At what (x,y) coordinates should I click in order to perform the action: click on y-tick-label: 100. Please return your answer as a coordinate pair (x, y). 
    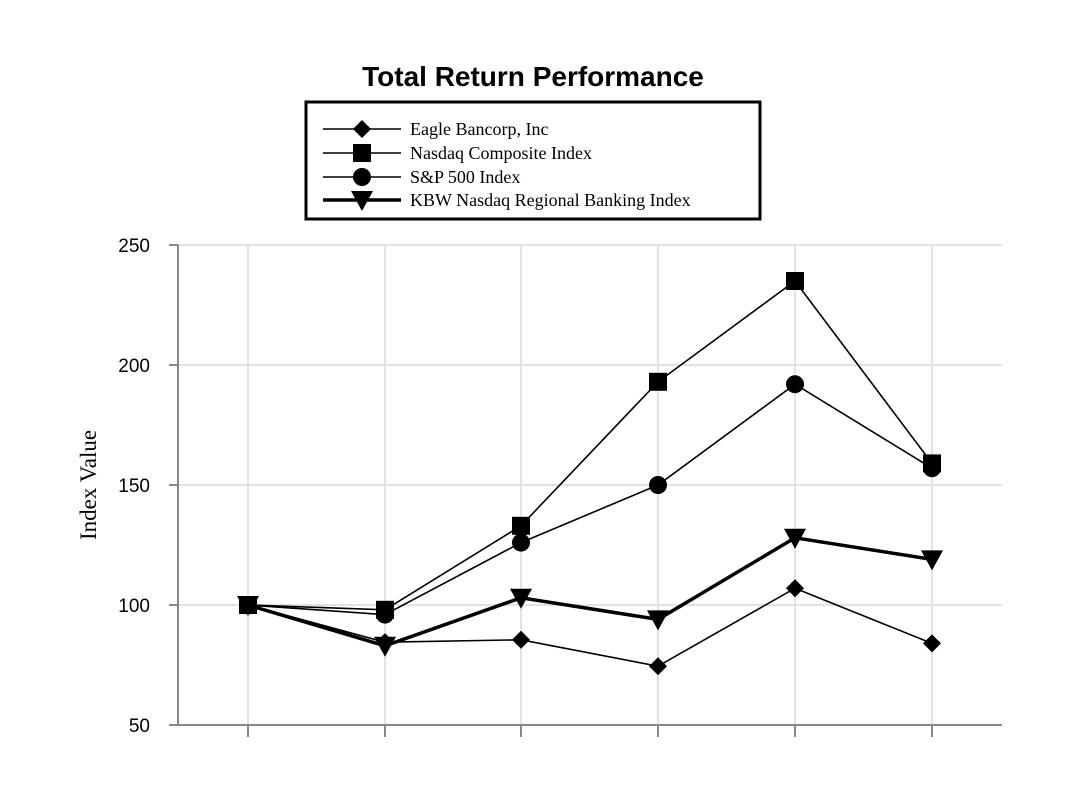
    Looking at the image, I should click on (134, 606).